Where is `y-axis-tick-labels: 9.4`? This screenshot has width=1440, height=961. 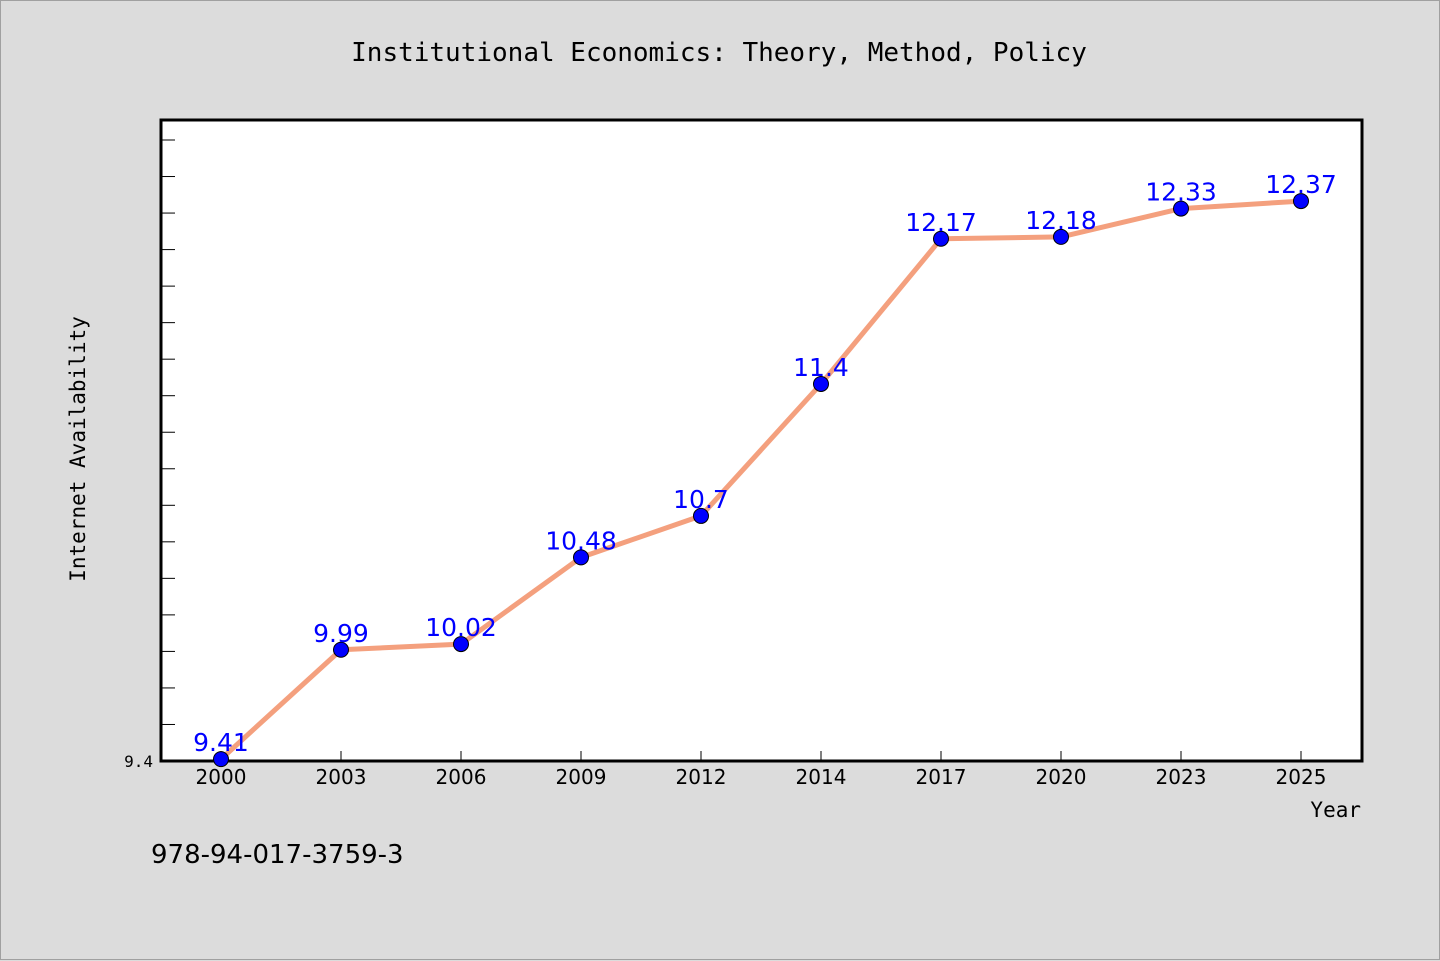 y-axis-tick-labels: 9.4 is located at coordinates (138, 761).